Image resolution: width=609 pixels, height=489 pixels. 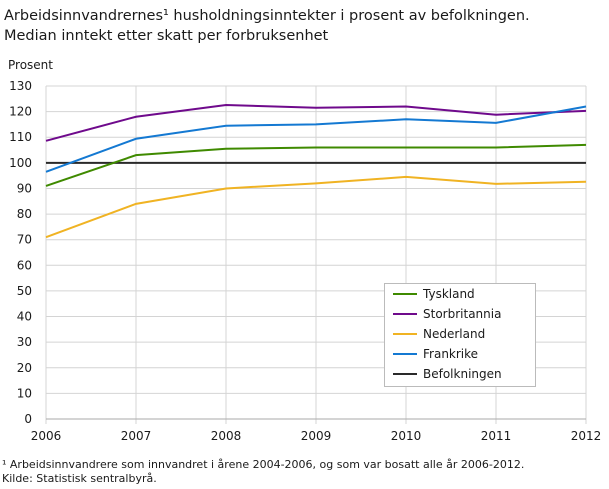 I want to click on legend-item: Tyskland, so click(x=460, y=294).